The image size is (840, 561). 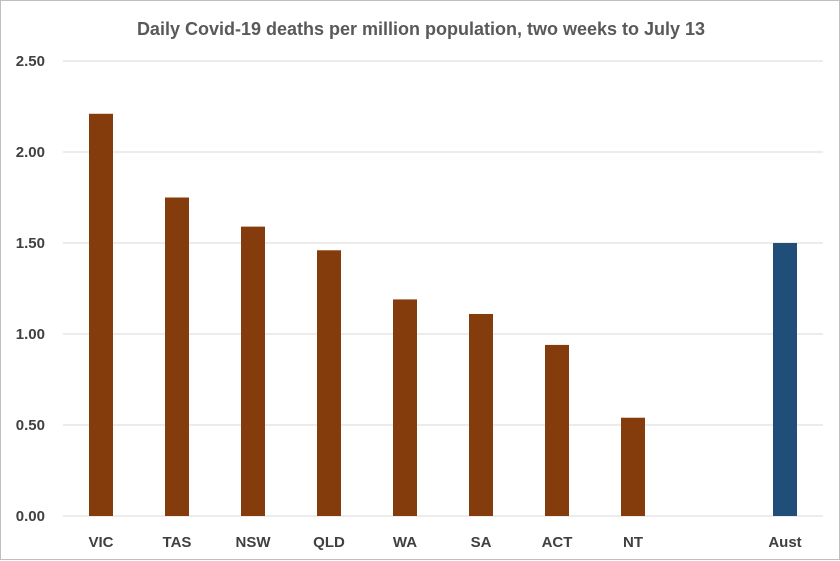 I want to click on bar-nt, so click(x=633, y=466).